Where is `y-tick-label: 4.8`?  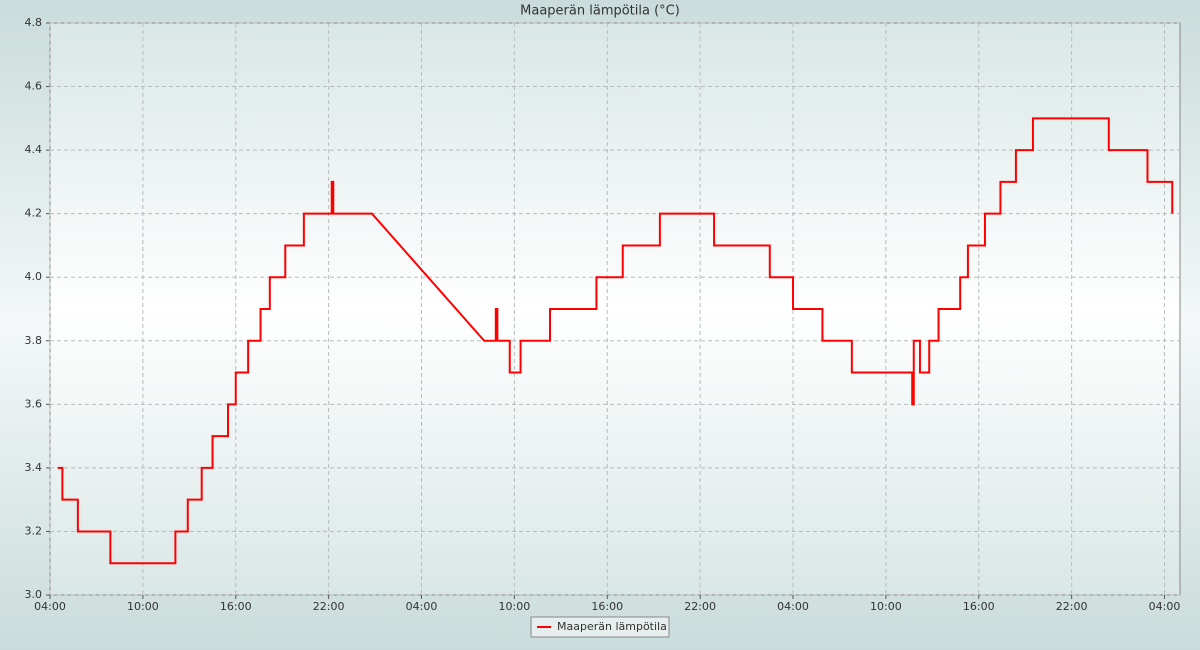
y-tick-label: 4.8 is located at coordinates (34, 22).